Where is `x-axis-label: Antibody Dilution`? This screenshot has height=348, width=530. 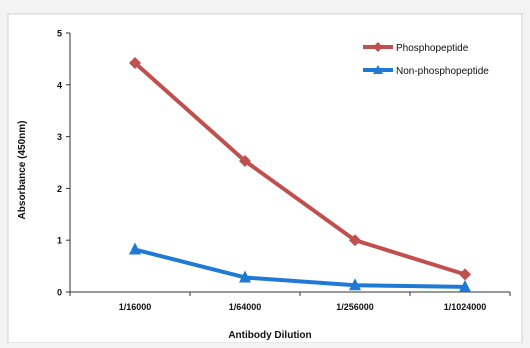 x-axis-label: Antibody Dilution is located at coordinates (269, 335).